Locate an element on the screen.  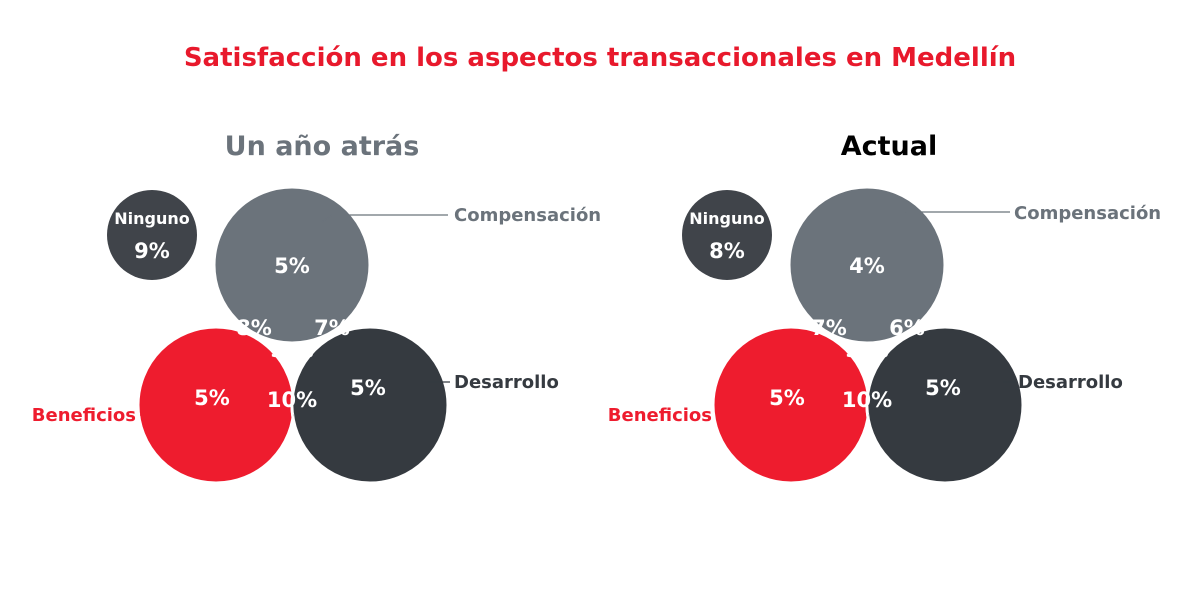
compensacion-value: 4% is located at coordinates (867, 266).